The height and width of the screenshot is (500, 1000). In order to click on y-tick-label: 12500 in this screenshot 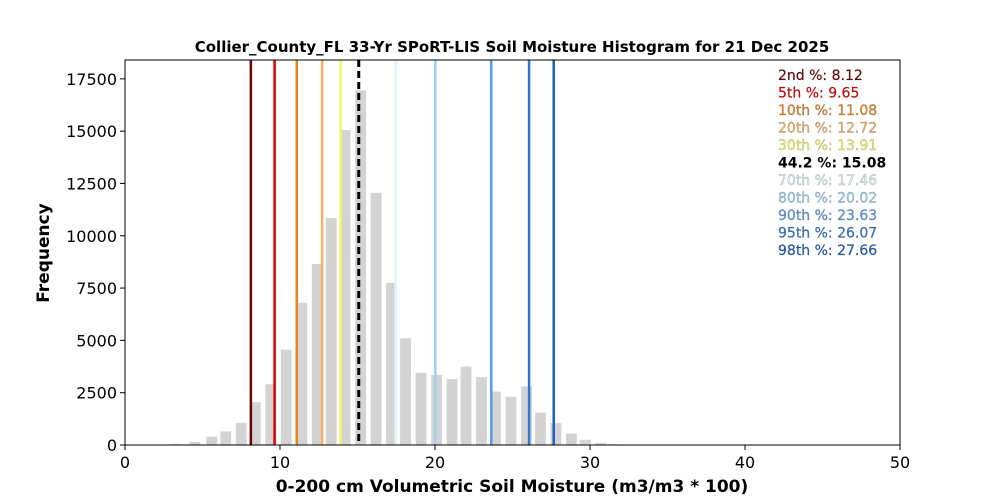, I will do `click(91, 183)`.